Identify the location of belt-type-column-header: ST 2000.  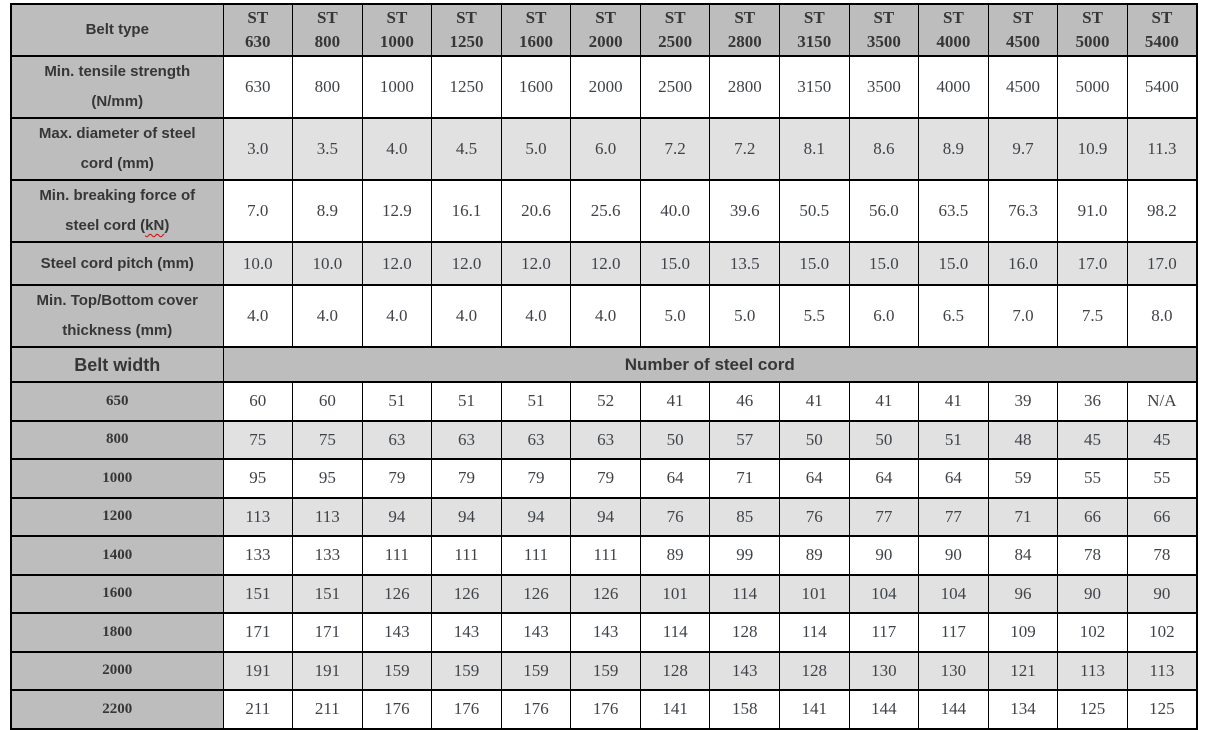
(605, 30).